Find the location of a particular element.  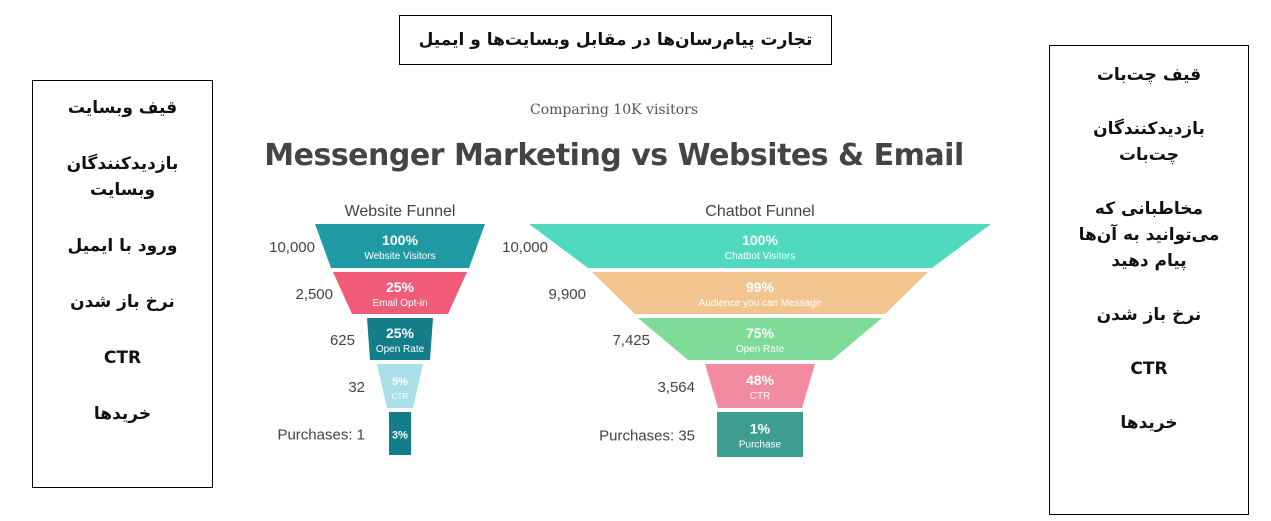

funnel-count: 625 is located at coordinates (342, 340).